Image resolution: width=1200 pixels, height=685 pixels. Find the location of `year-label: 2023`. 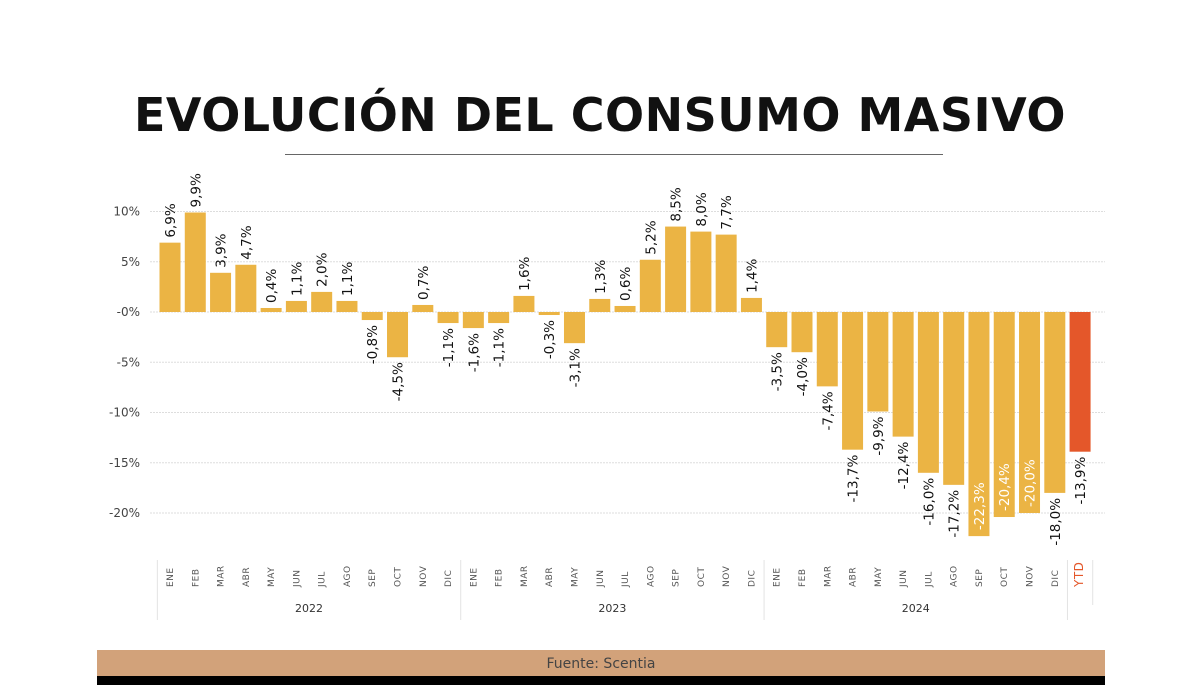

year-label: 2023 is located at coordinates (612, 608).